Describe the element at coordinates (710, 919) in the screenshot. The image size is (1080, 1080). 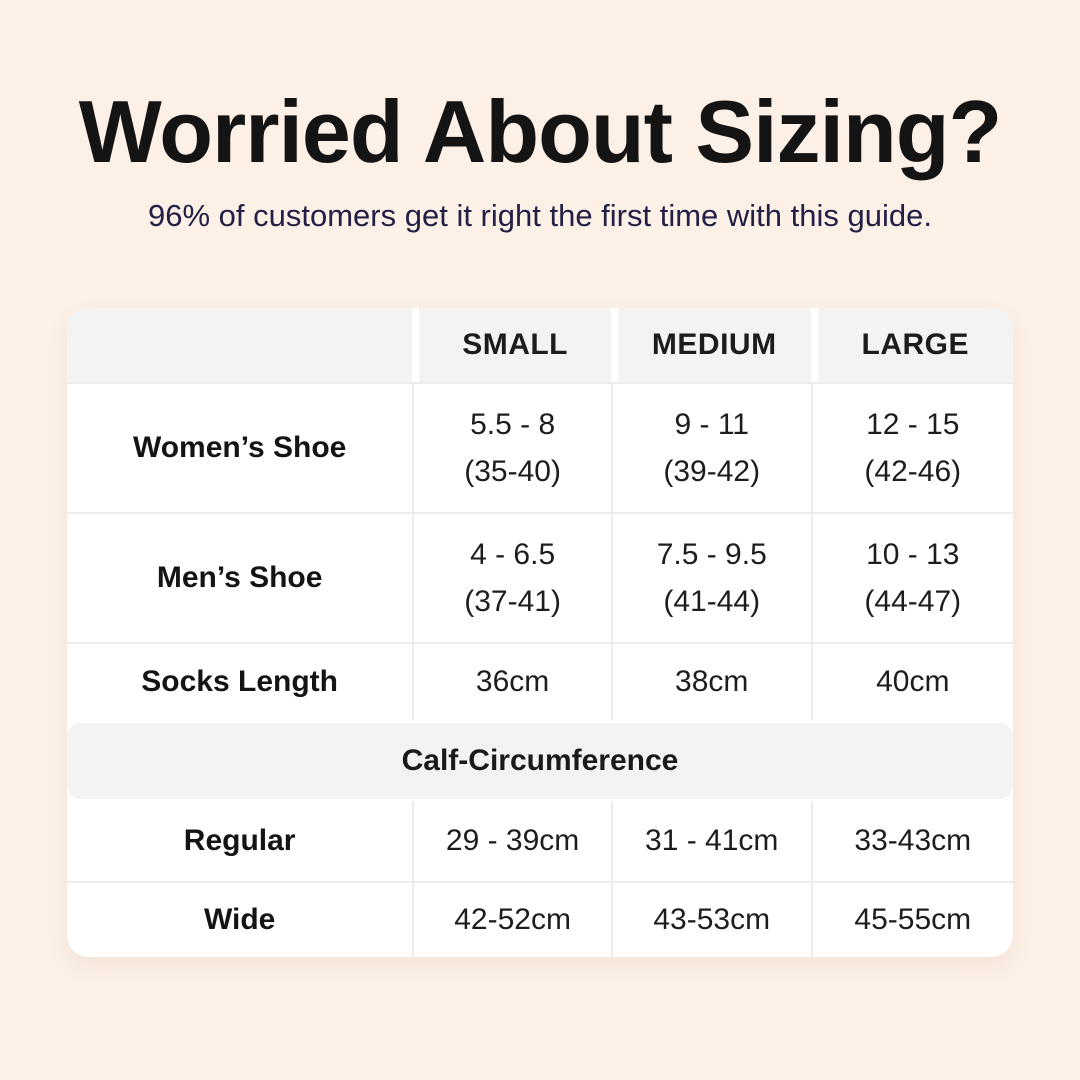
I see `size-cell: 43-53cm` at that location.